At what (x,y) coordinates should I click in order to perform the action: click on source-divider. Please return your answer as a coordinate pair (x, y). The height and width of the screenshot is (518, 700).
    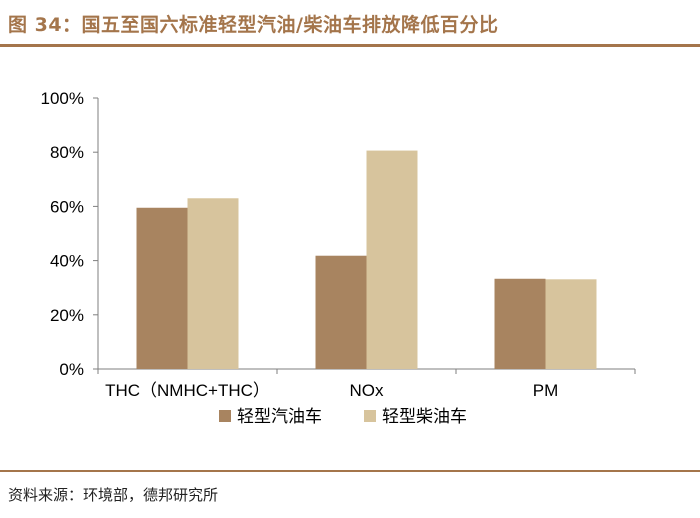
    Looking at the image, I should click on (350, 471).